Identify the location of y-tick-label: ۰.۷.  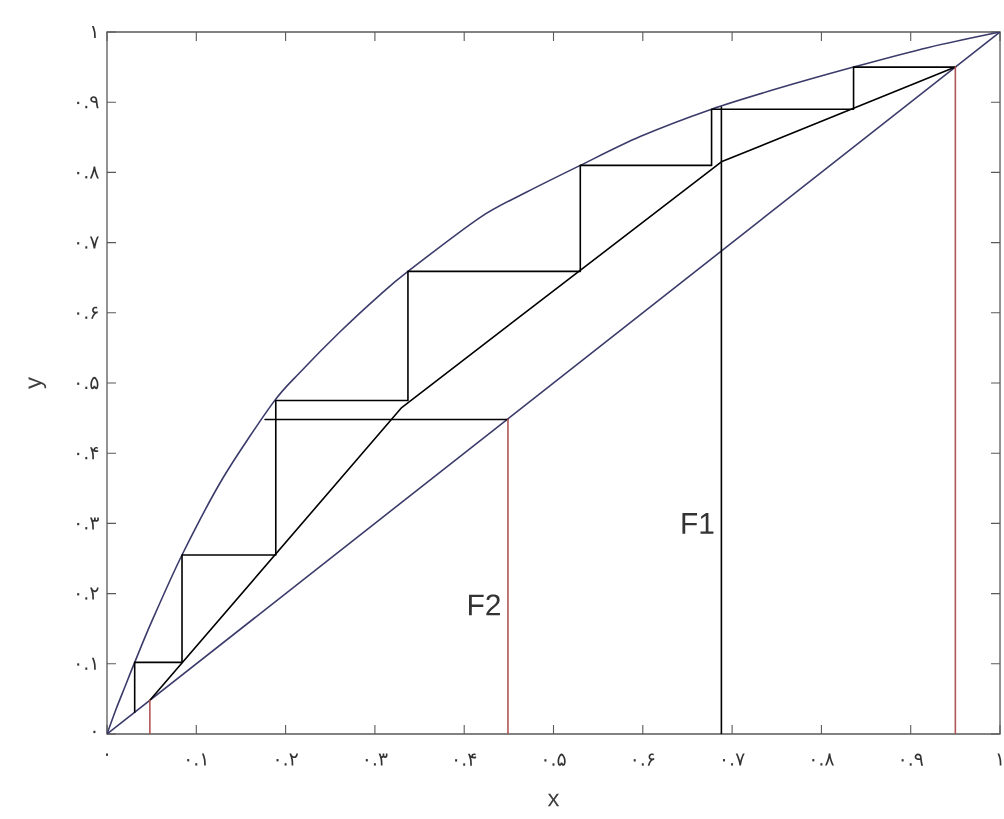
(88, 242).